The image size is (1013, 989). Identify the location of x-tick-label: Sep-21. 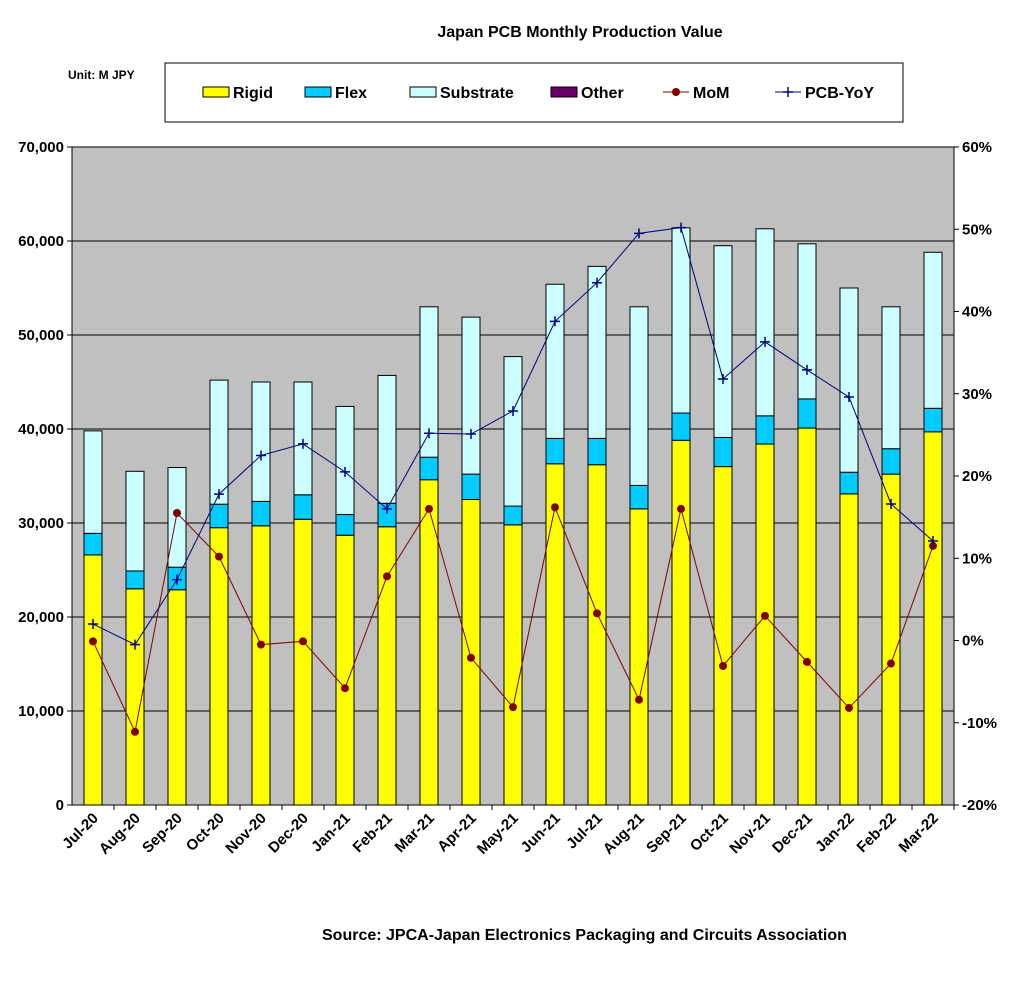
(666, 833).